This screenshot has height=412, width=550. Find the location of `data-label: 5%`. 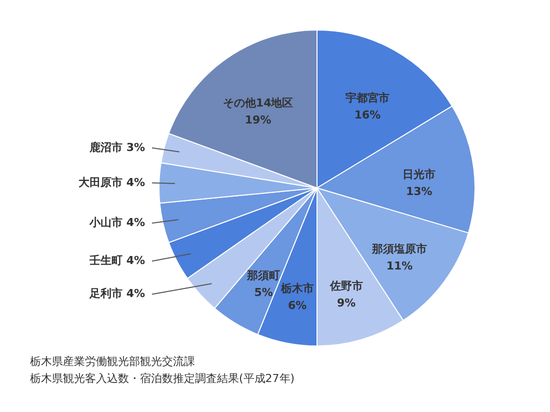

data-label: 5% is located at coordinates (263, 293).